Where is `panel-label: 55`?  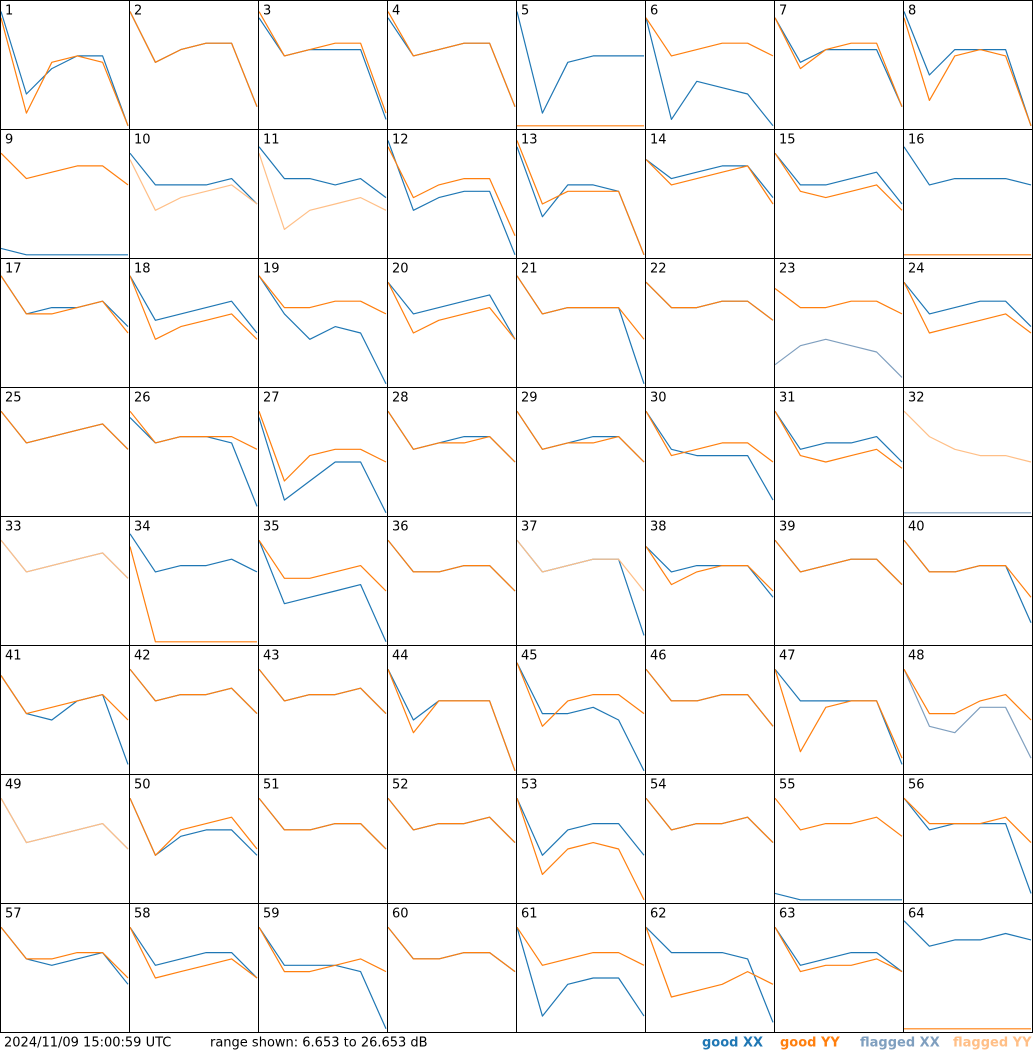 panel-label: 55 is located at coordinates (787, 785).